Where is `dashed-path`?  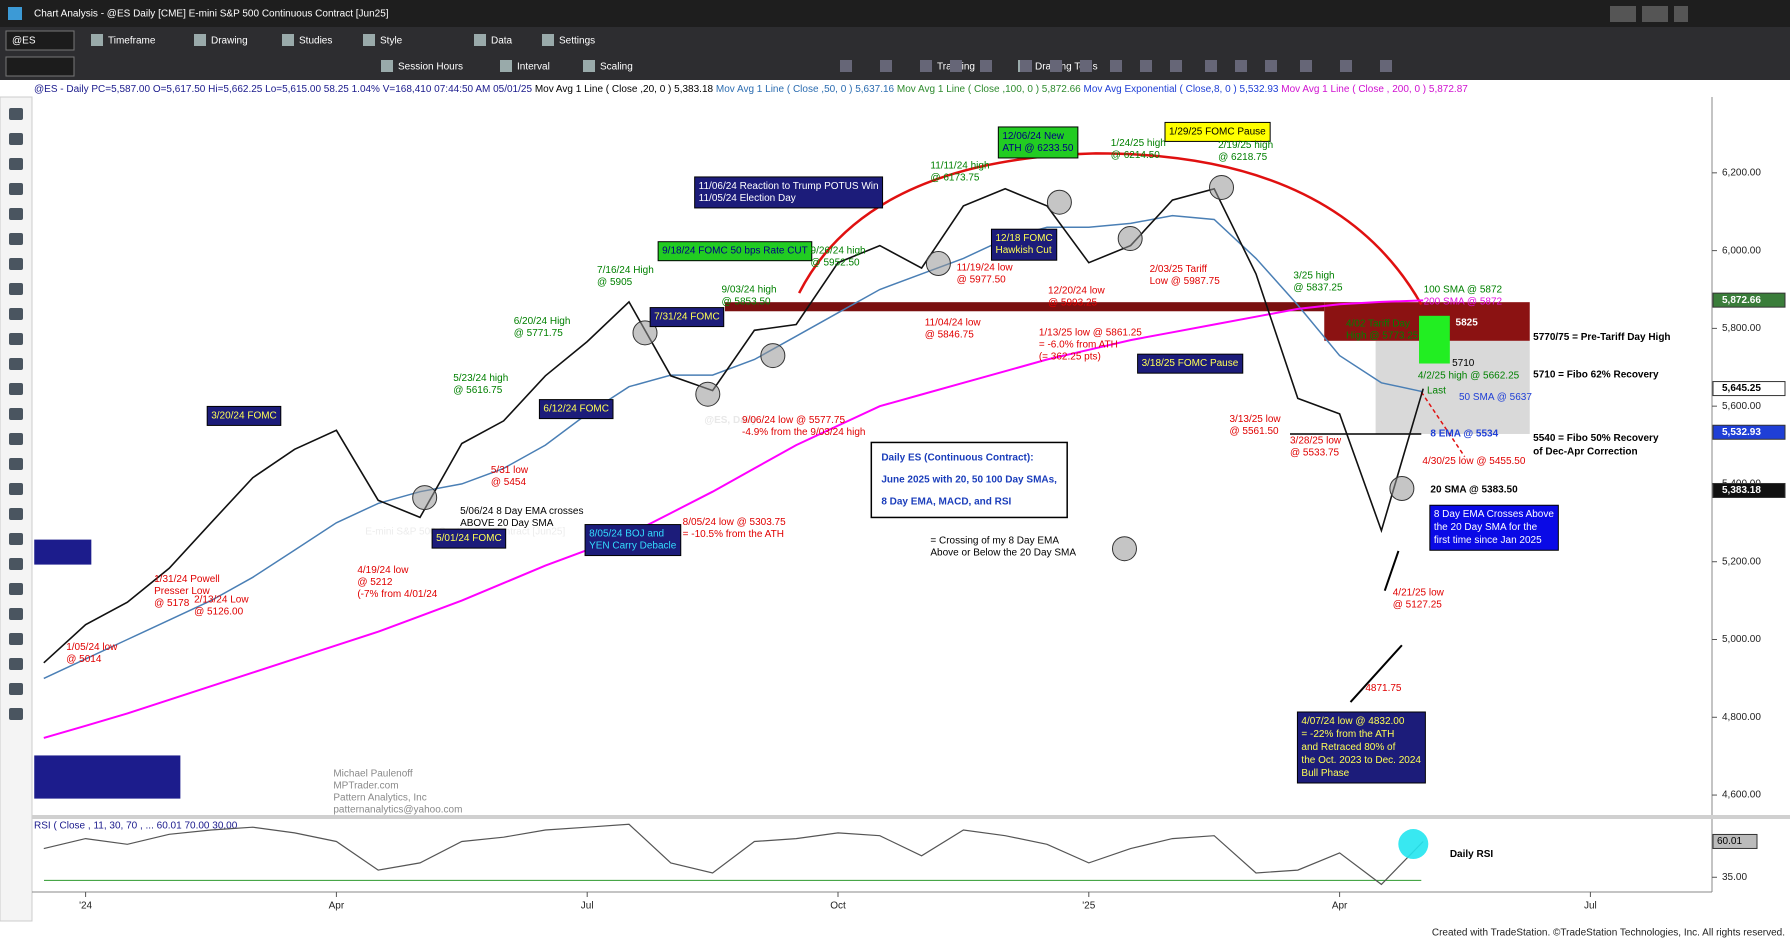
dashed-path is located at coordinates (1443, 424).